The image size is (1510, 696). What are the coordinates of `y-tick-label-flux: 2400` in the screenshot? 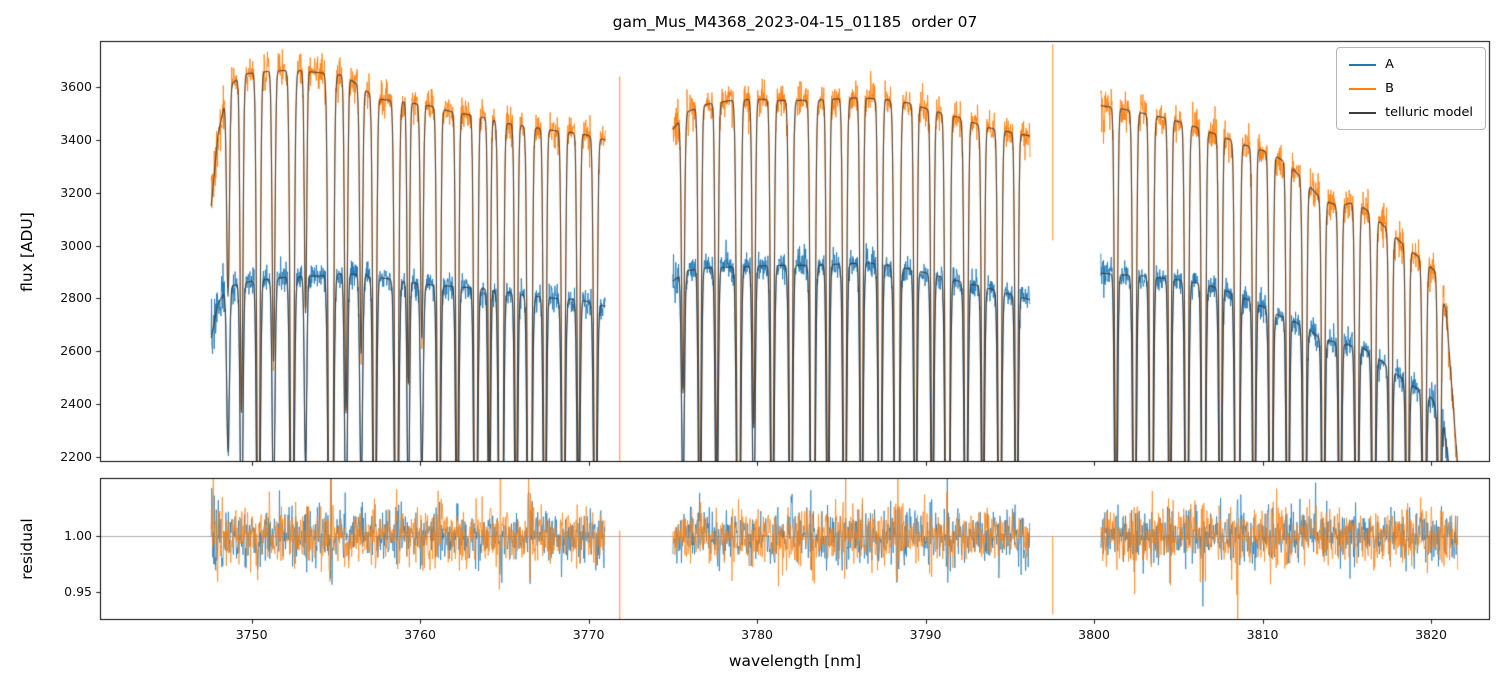 It's located at (76, 403).